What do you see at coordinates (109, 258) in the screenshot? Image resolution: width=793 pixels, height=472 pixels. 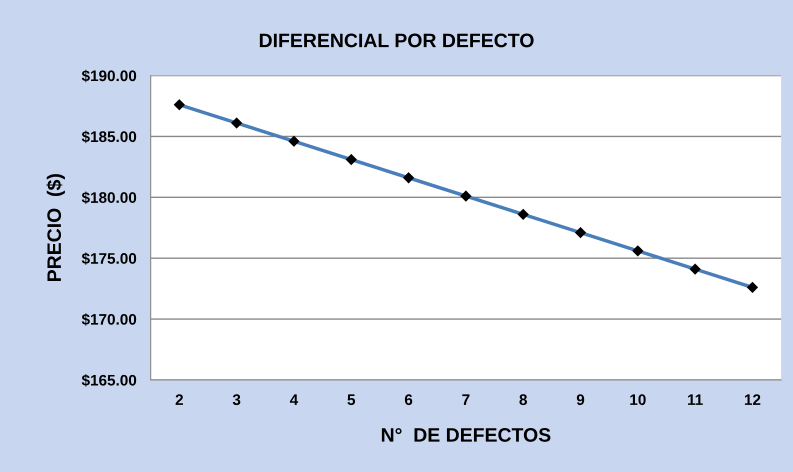 I see `y-tick-label: $175.00` at bounding box center [109, 258].